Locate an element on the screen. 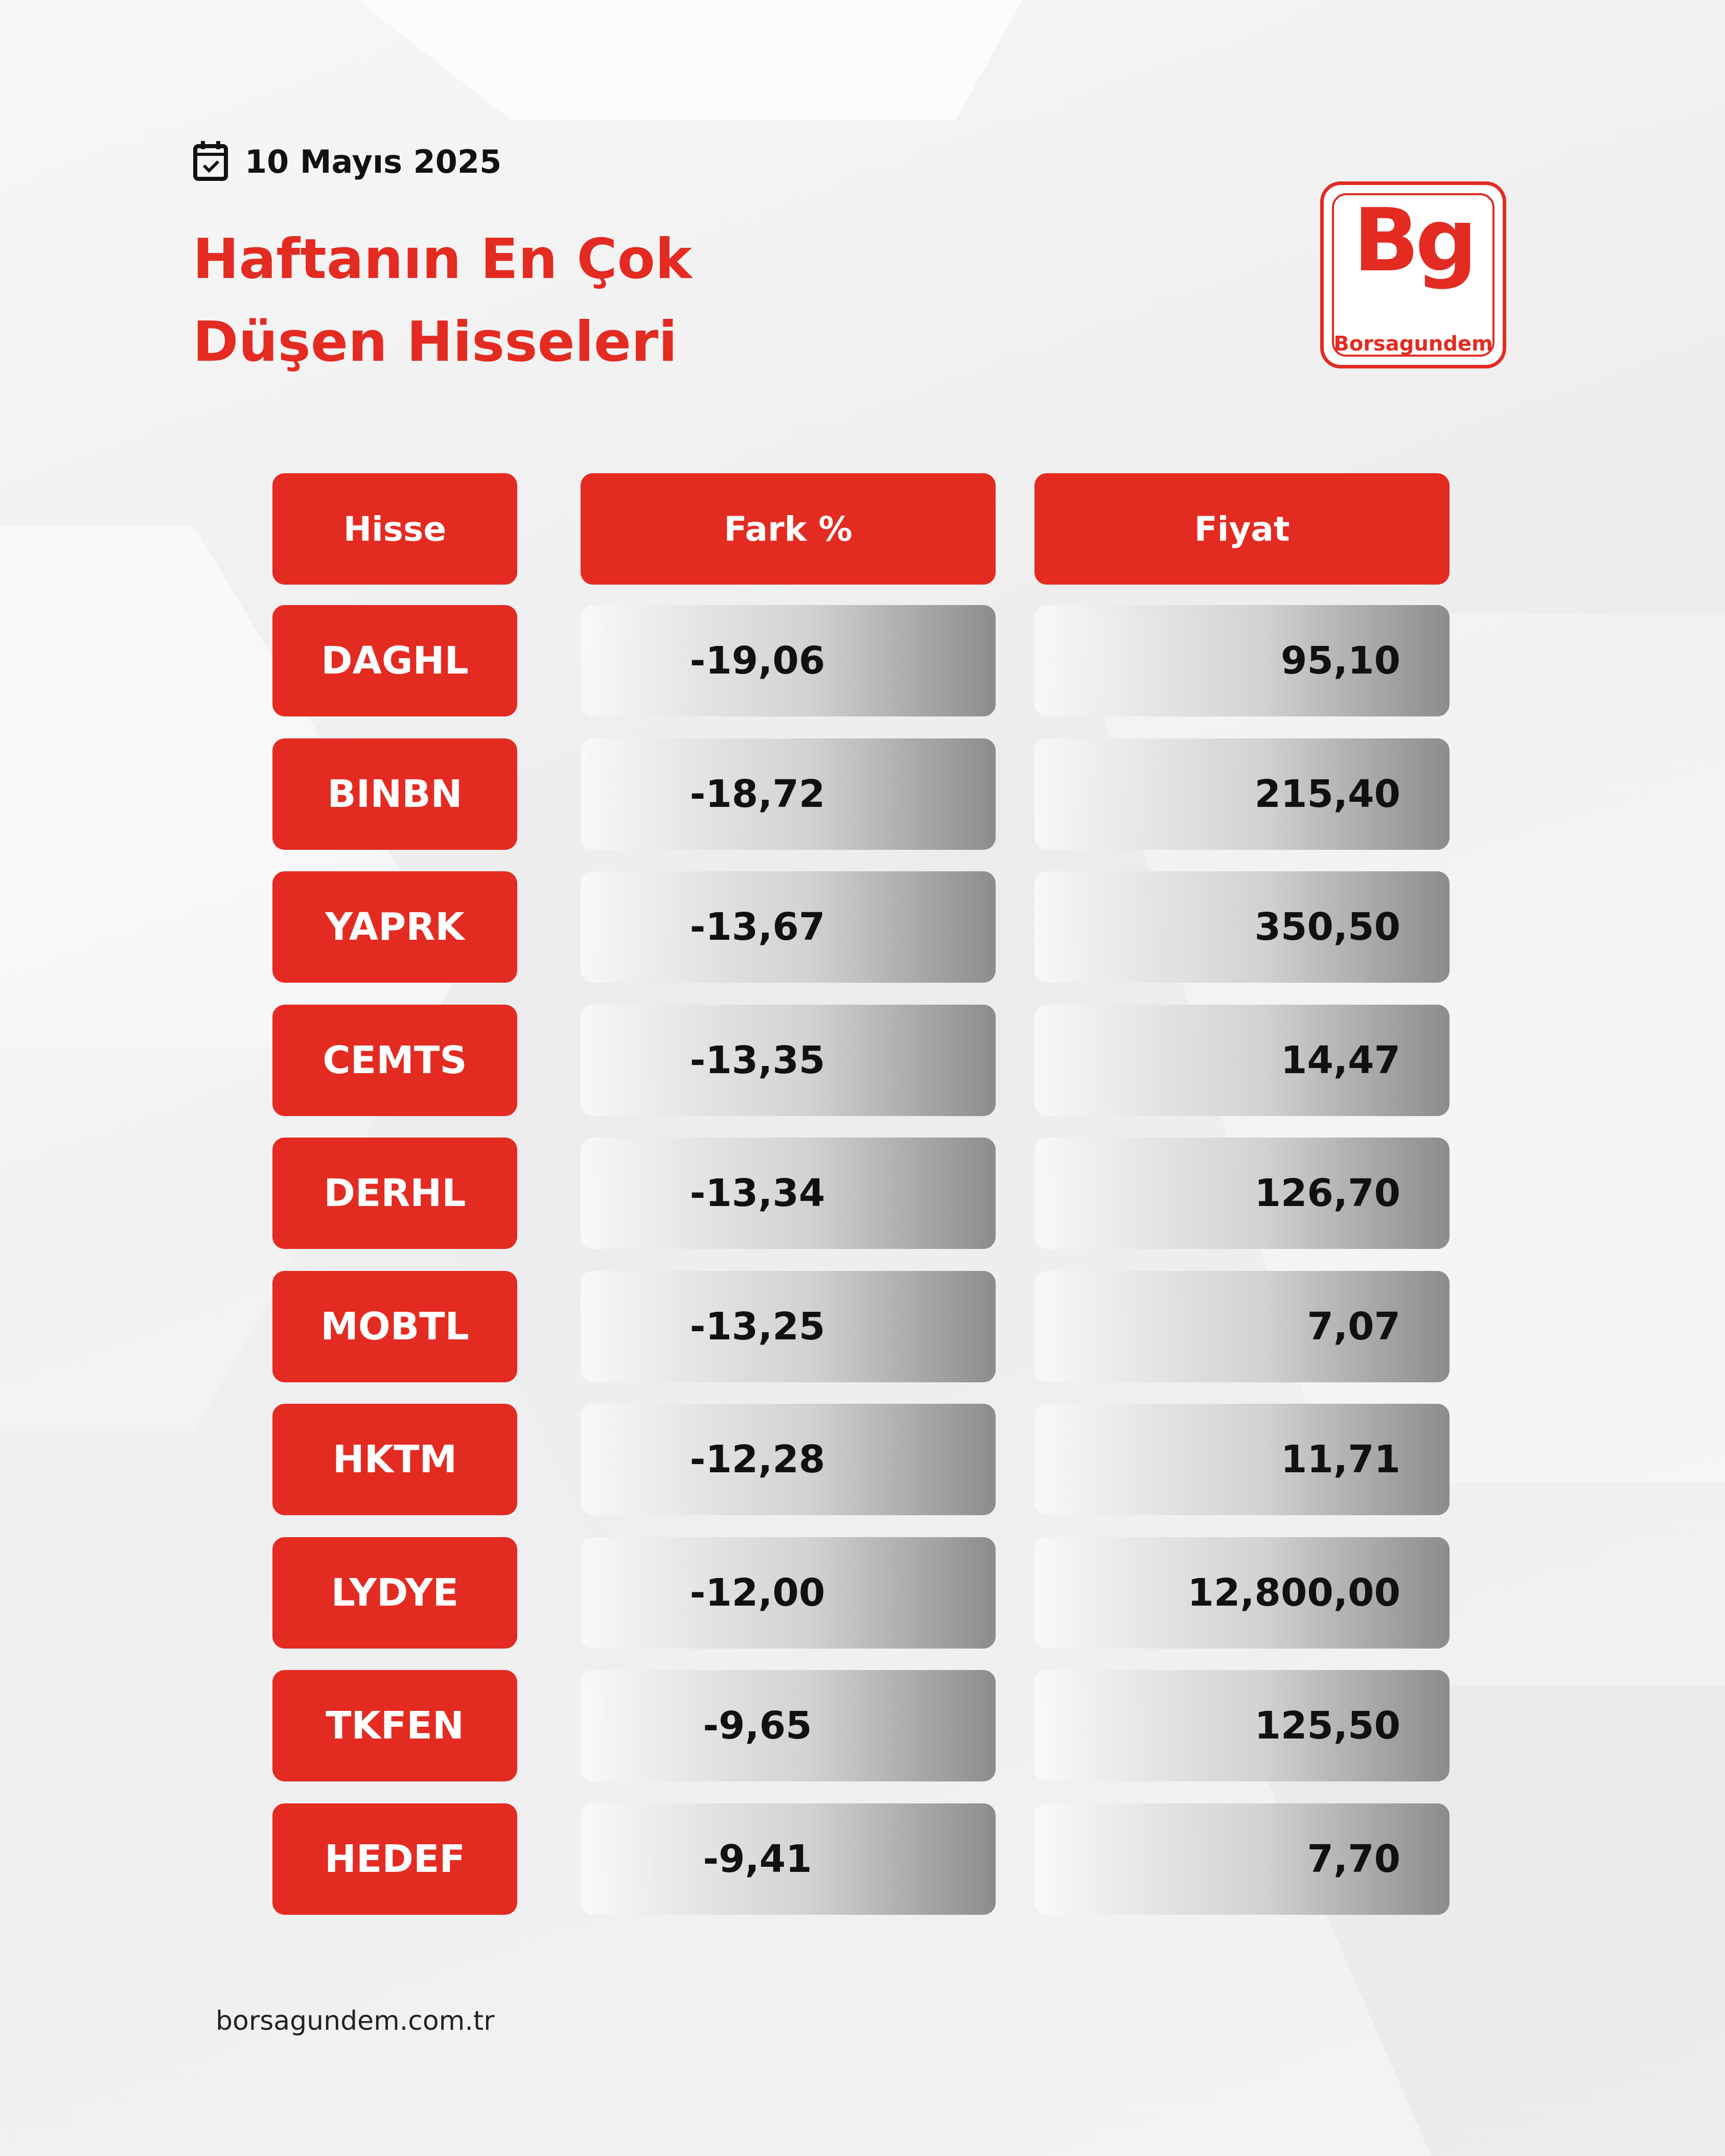 The width and height of the screenshot is (1725, 2156). stock-code: DAGHL is located at coordinates (394, 660).